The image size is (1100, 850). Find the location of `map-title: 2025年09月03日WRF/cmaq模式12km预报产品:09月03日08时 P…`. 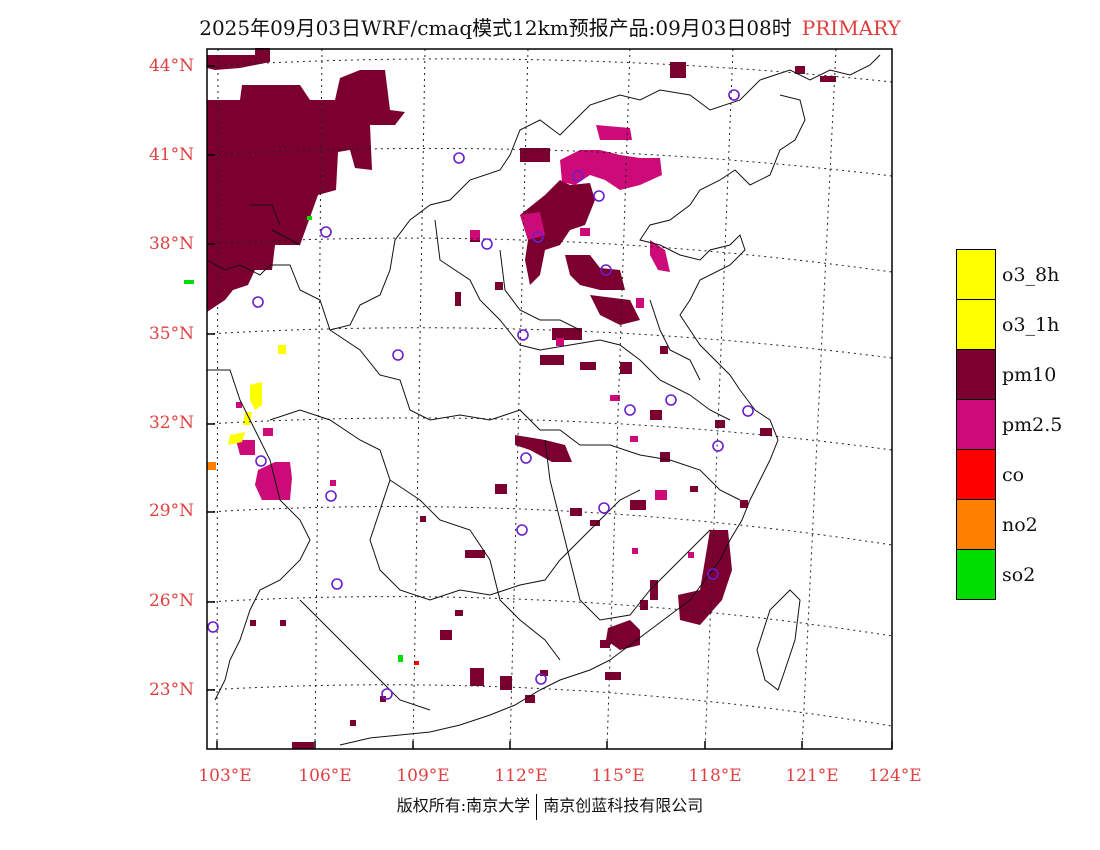

map-title: 2025年09月03日WRF/cmaq模式12km预报产品:09月03日08时 P… is located at coordinates (550, 26).